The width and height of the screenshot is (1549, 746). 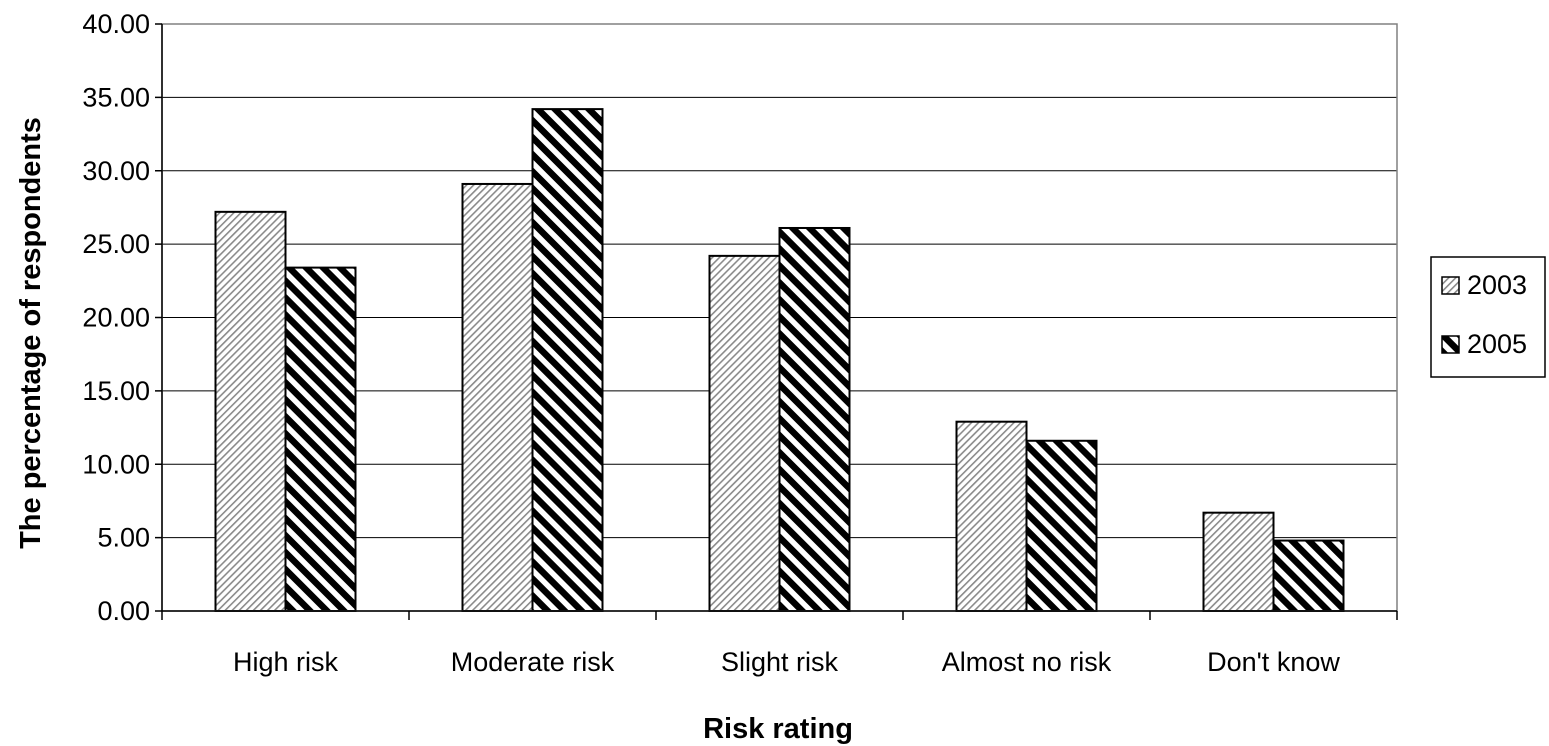 I want to click on y-tick-label: 10.00, so click(x=116, y=464).